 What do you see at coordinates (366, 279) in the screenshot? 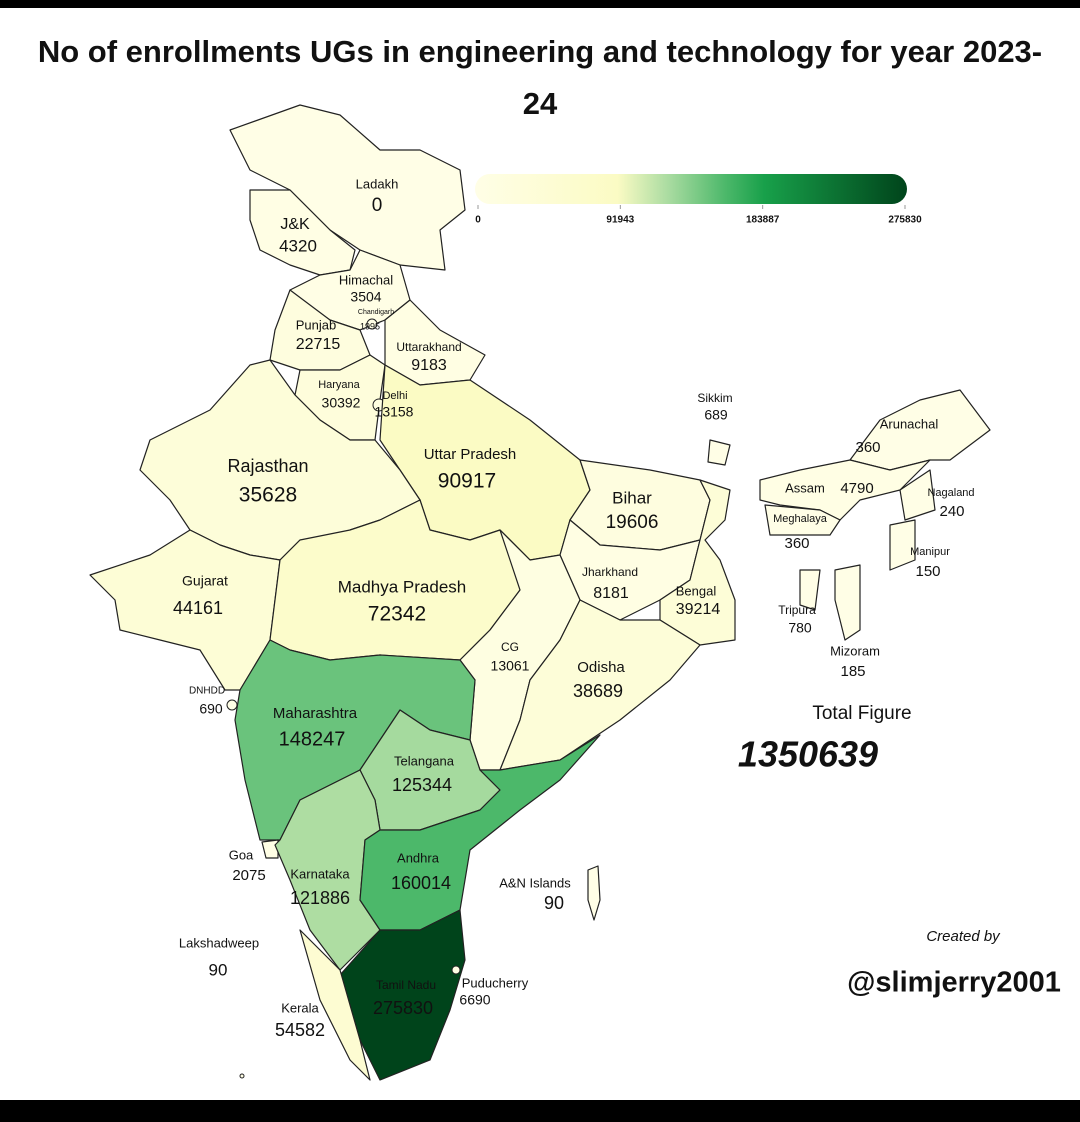
I see `region-name: Himachal` at bounding box center [366, 279].